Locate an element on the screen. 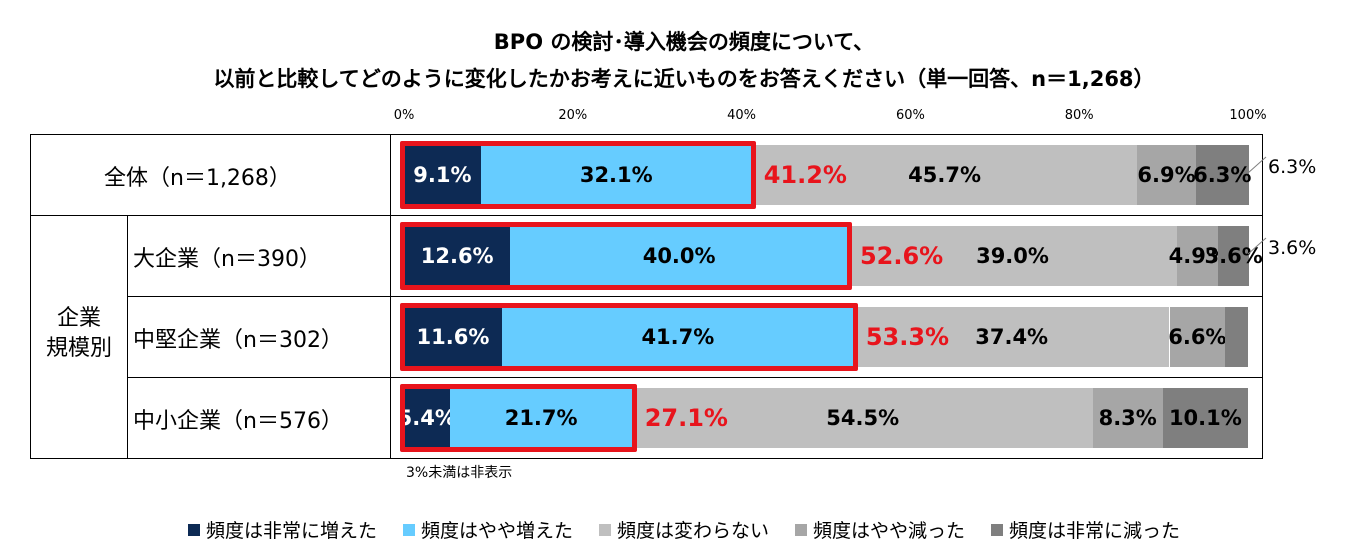 This screenshot has width=1368, height=559. legend-label: 頻度はやや減った is located at coordinates (889, 531).